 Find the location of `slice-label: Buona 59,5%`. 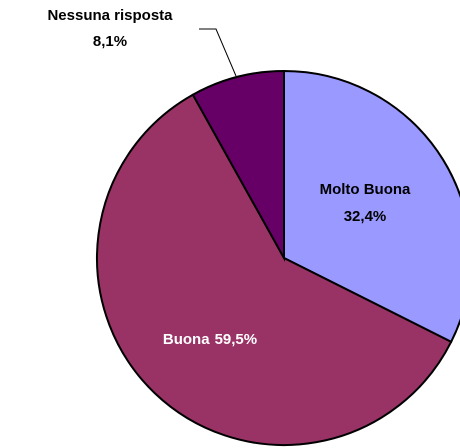

slice-label: Buona 59,5% is located at coordinates (210, 339).